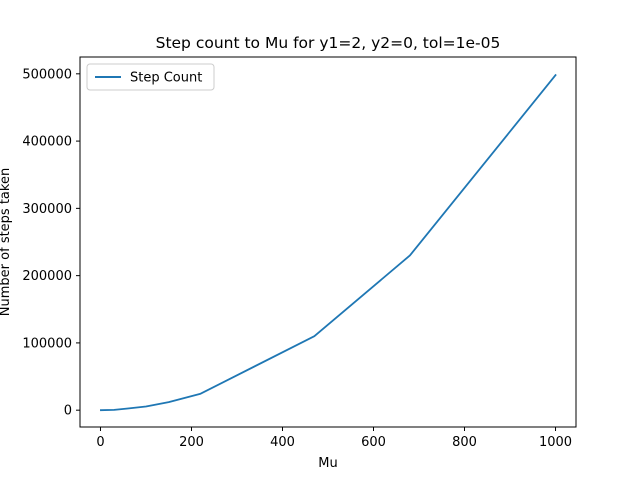 This screenshot has height=480, width=640. What do you see at coordinates (555, 442) in the screenshot?
I see `x-tick-label: 1000` at bounding box center [555, 442].